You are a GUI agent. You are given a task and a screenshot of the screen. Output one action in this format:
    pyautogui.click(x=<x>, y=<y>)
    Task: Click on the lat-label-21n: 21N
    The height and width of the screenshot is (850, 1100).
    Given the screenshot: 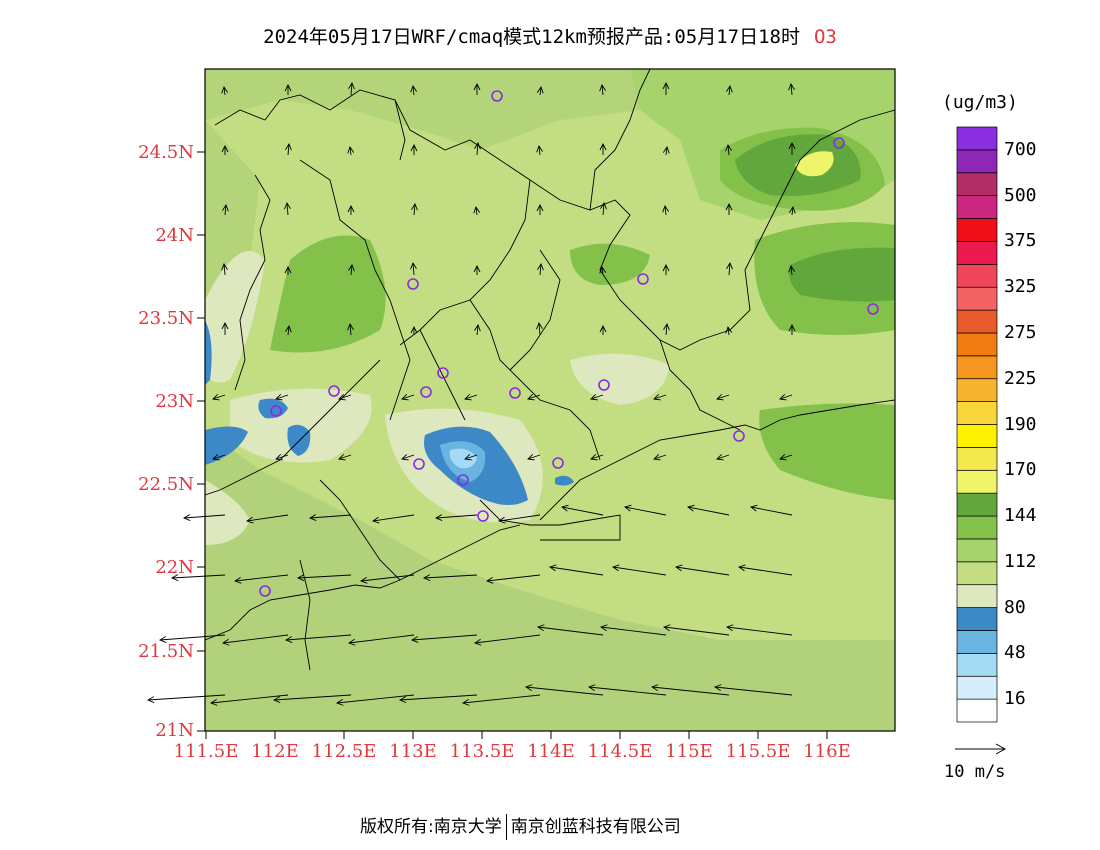 What is the action you would take?
    pyautogui.click(x=174, y=730)
    